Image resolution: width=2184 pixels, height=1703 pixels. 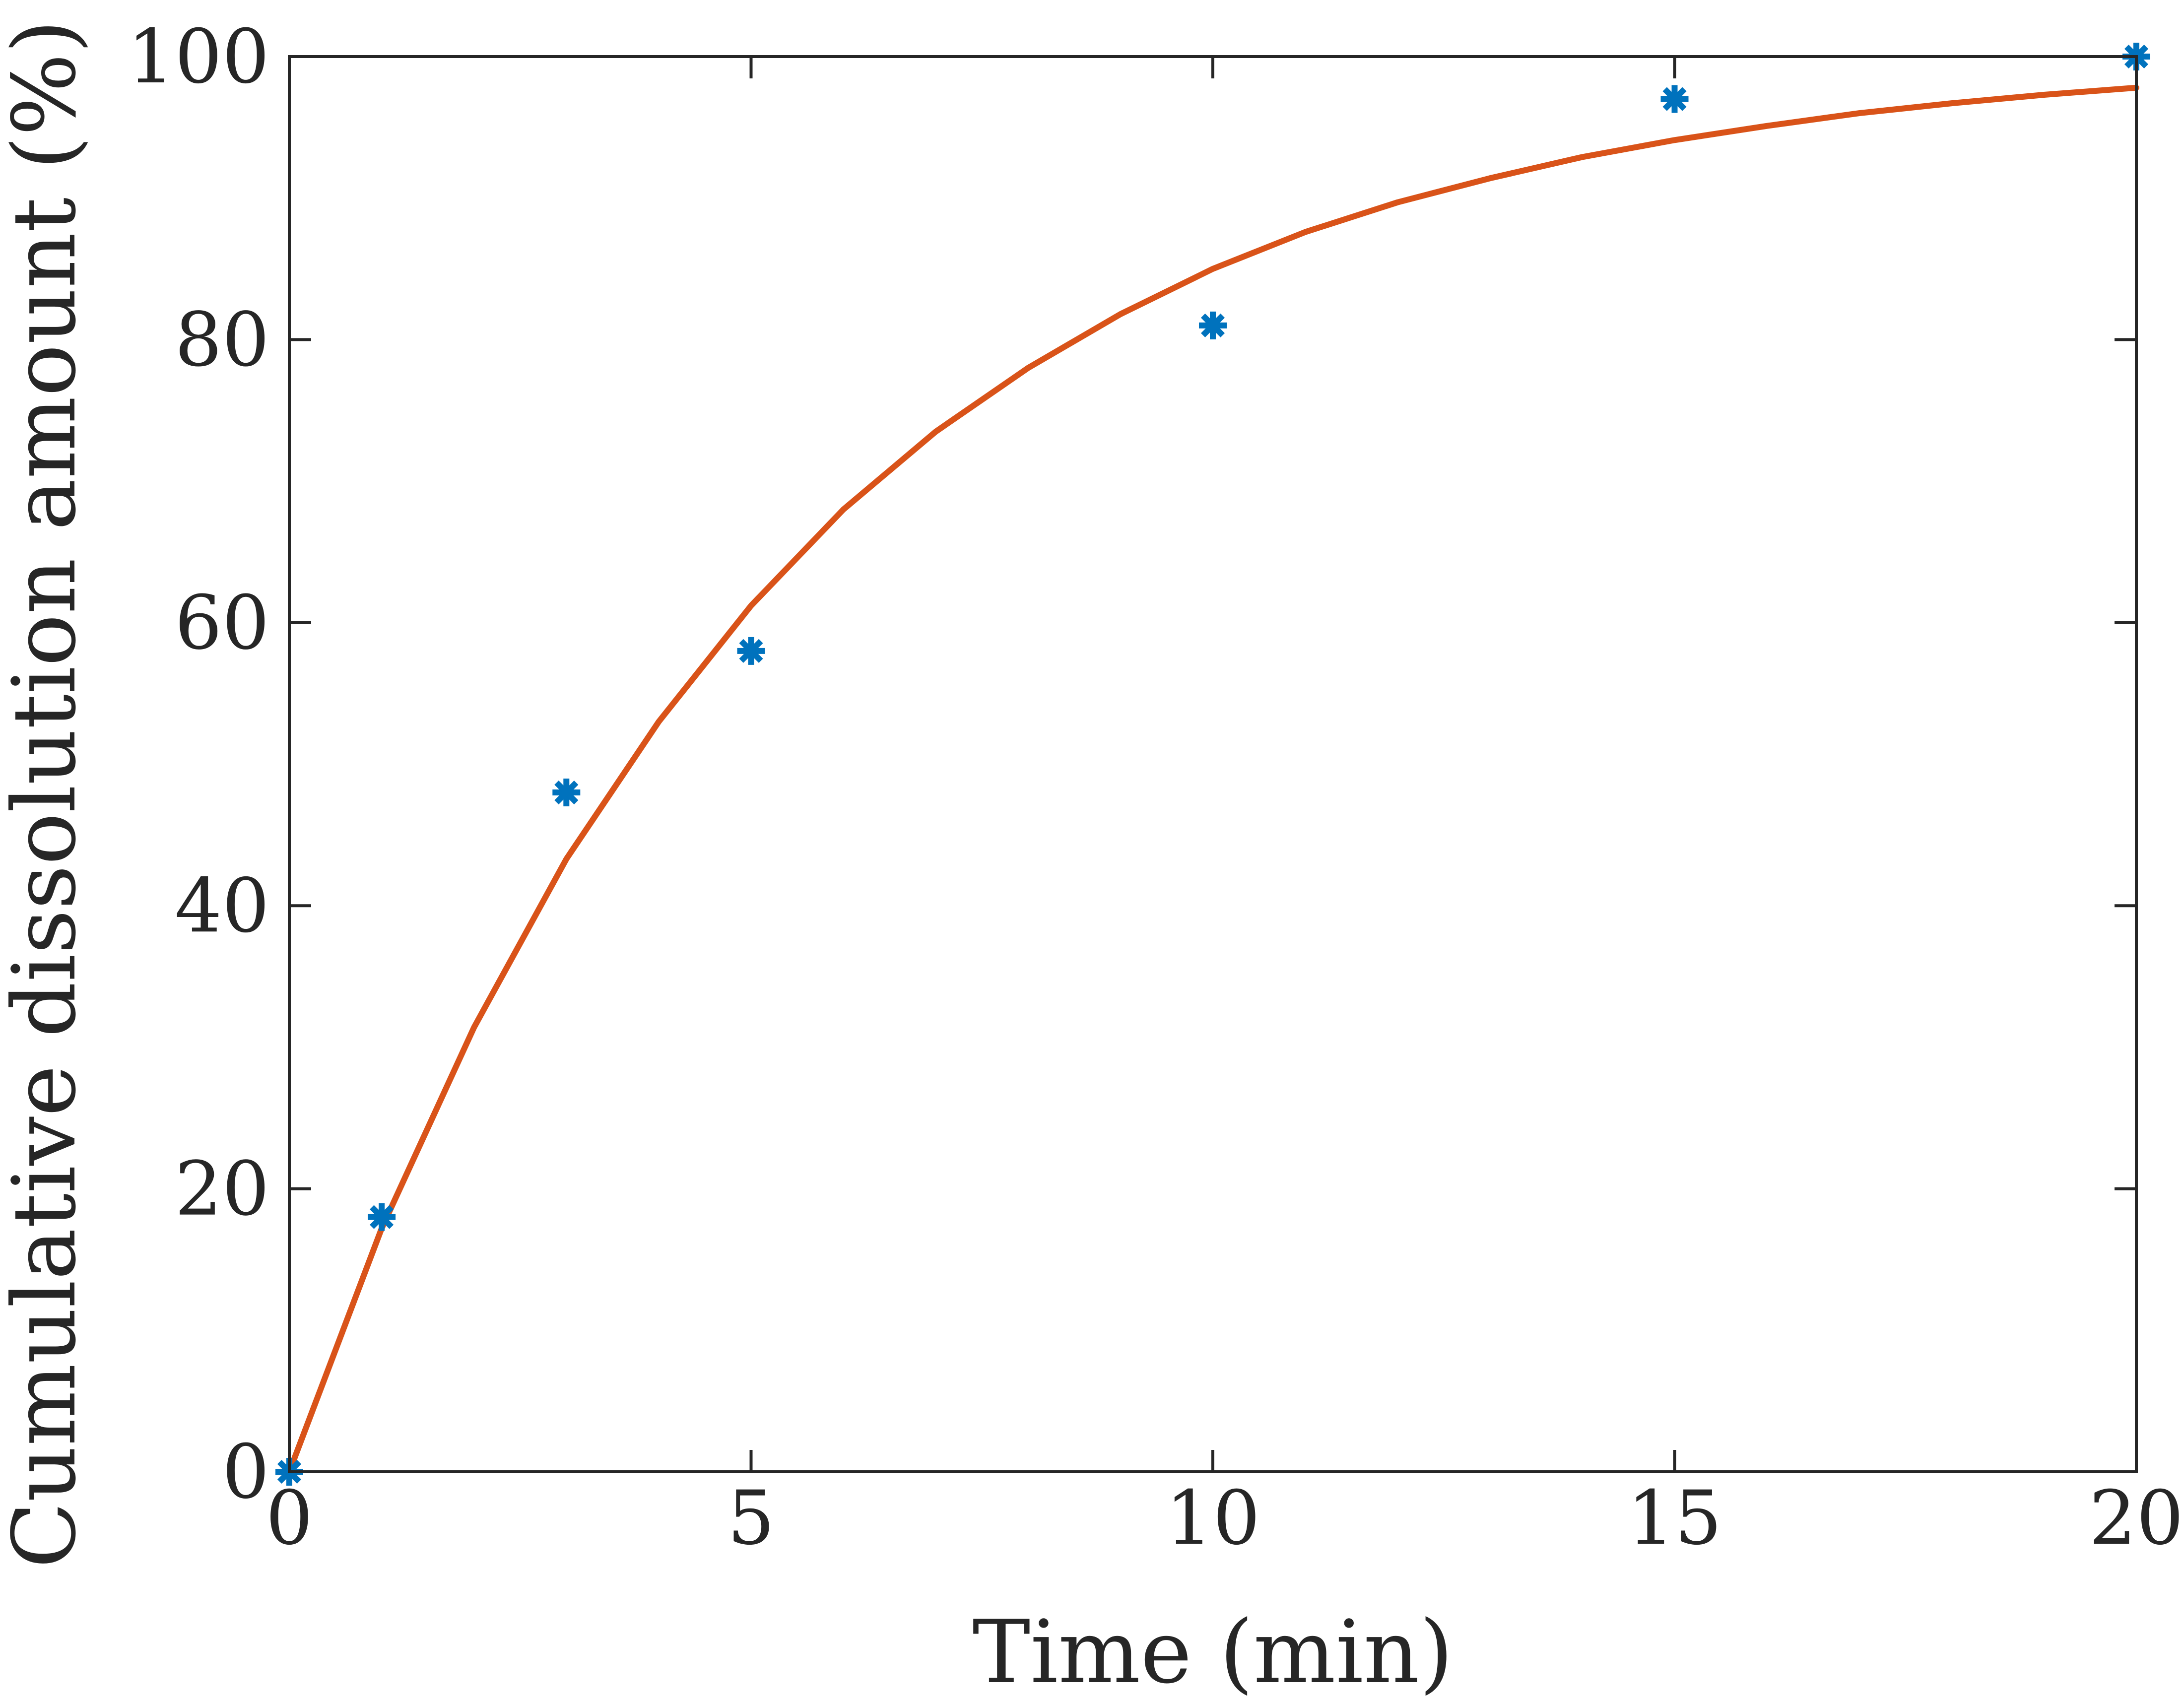 I want to click on y-tick-label: 40, so click(x=222, y=906).